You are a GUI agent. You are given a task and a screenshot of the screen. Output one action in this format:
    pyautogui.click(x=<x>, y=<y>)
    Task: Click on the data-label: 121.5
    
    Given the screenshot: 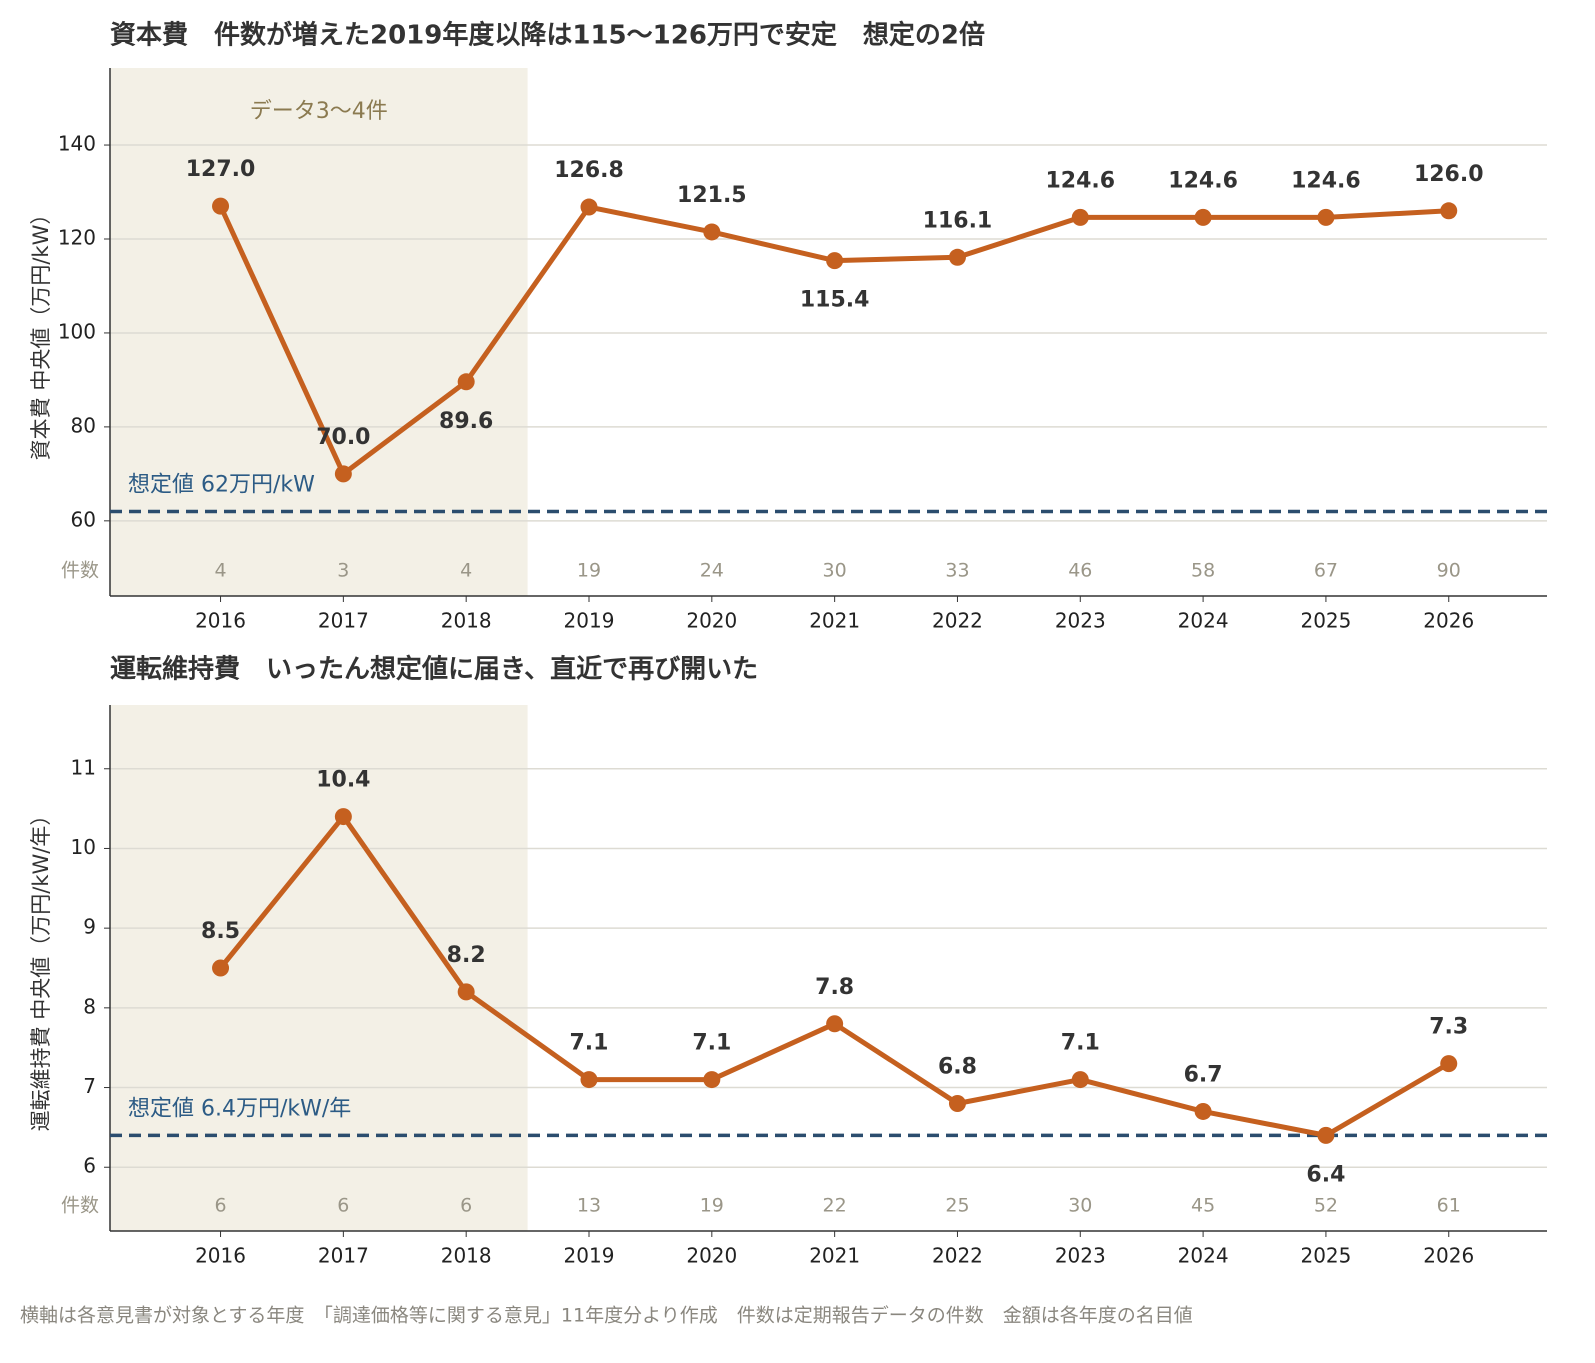 What is the action you would take?
    pyautogui.click(x=712, y=195)
    